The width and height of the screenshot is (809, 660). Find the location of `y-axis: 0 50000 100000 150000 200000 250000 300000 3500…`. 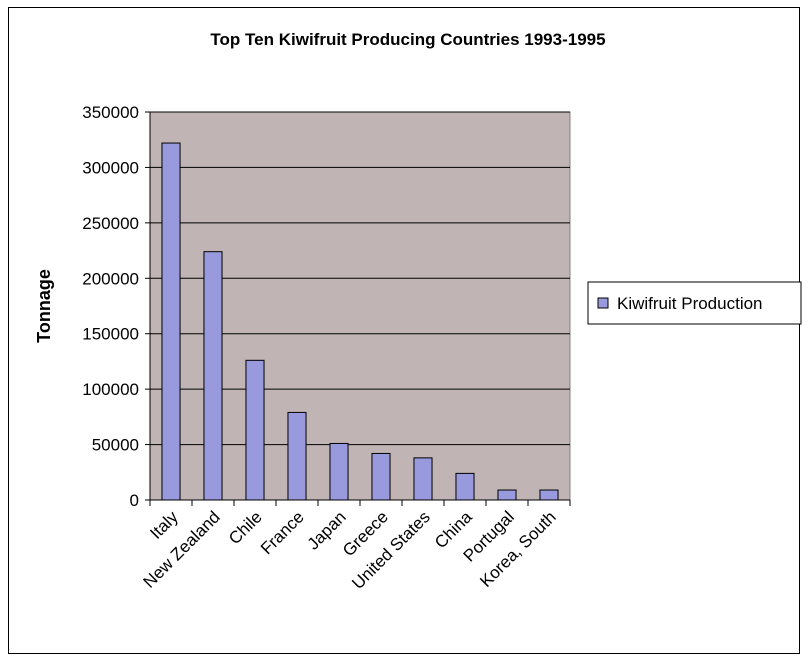

y-axis: 0 50000 100000 150000 200000 250000 300000 3500… is located at coordinates (116, 306).